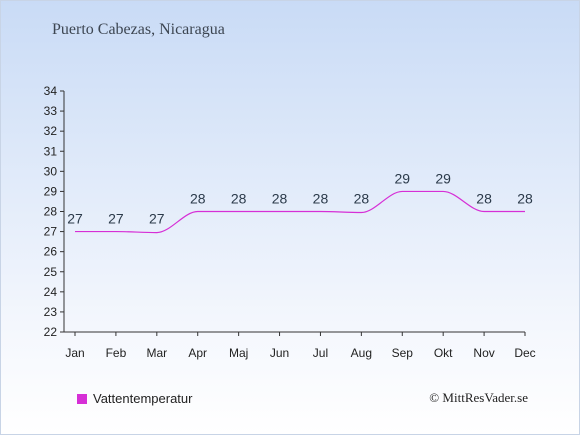  I want to click on series-line-vattentemperatur, so click(299, 212).